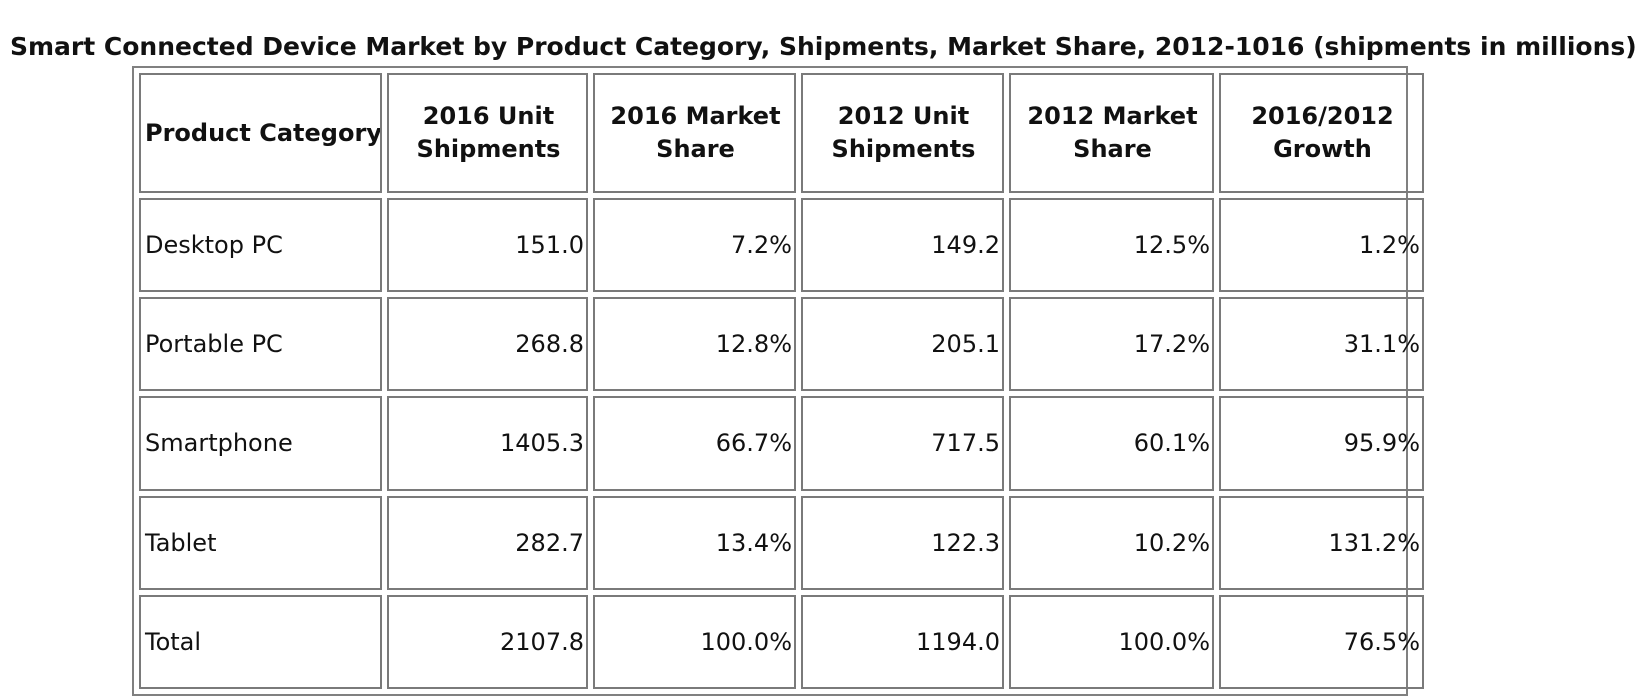 Image resolution: width=1647 pixels, height=700 pixels. What do you see at coordinates (1111, 443) in the screenshot?
I see `table-cell-value: 60.1%` at bounding box center [1111, 443].